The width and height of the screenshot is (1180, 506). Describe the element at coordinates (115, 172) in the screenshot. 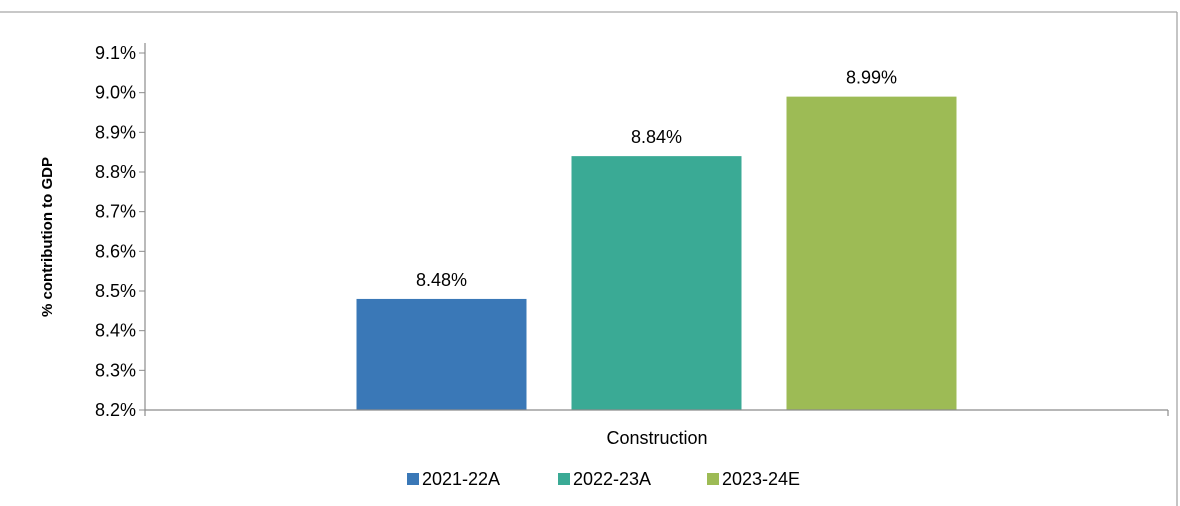

I see `y-tick-label: 8.8%` at that location.